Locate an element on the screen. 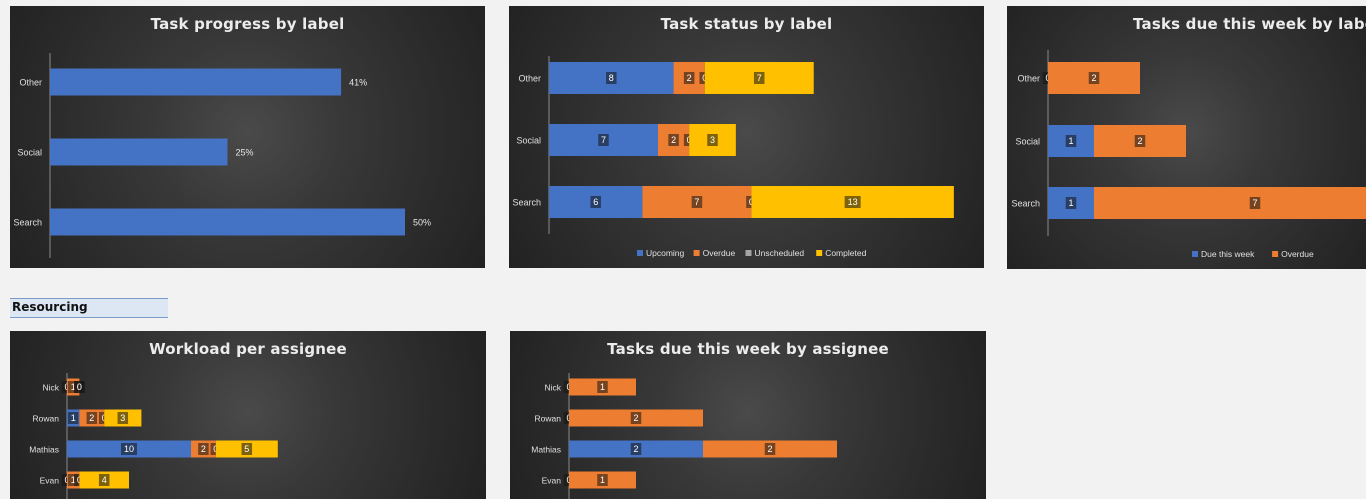 Image resolution: width=1366 pixels, height=499 pixels. chart-workload: Nick0100Rowan1203Mathias10205Evan0104 is located at coordinates (153, 436).